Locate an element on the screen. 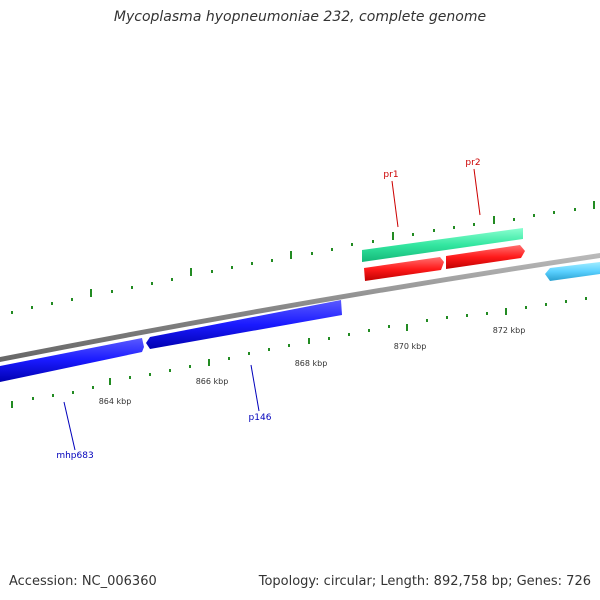 The image size is (600, 600). tick-label-864: 864 kbp is located at coordinates (115, 401).